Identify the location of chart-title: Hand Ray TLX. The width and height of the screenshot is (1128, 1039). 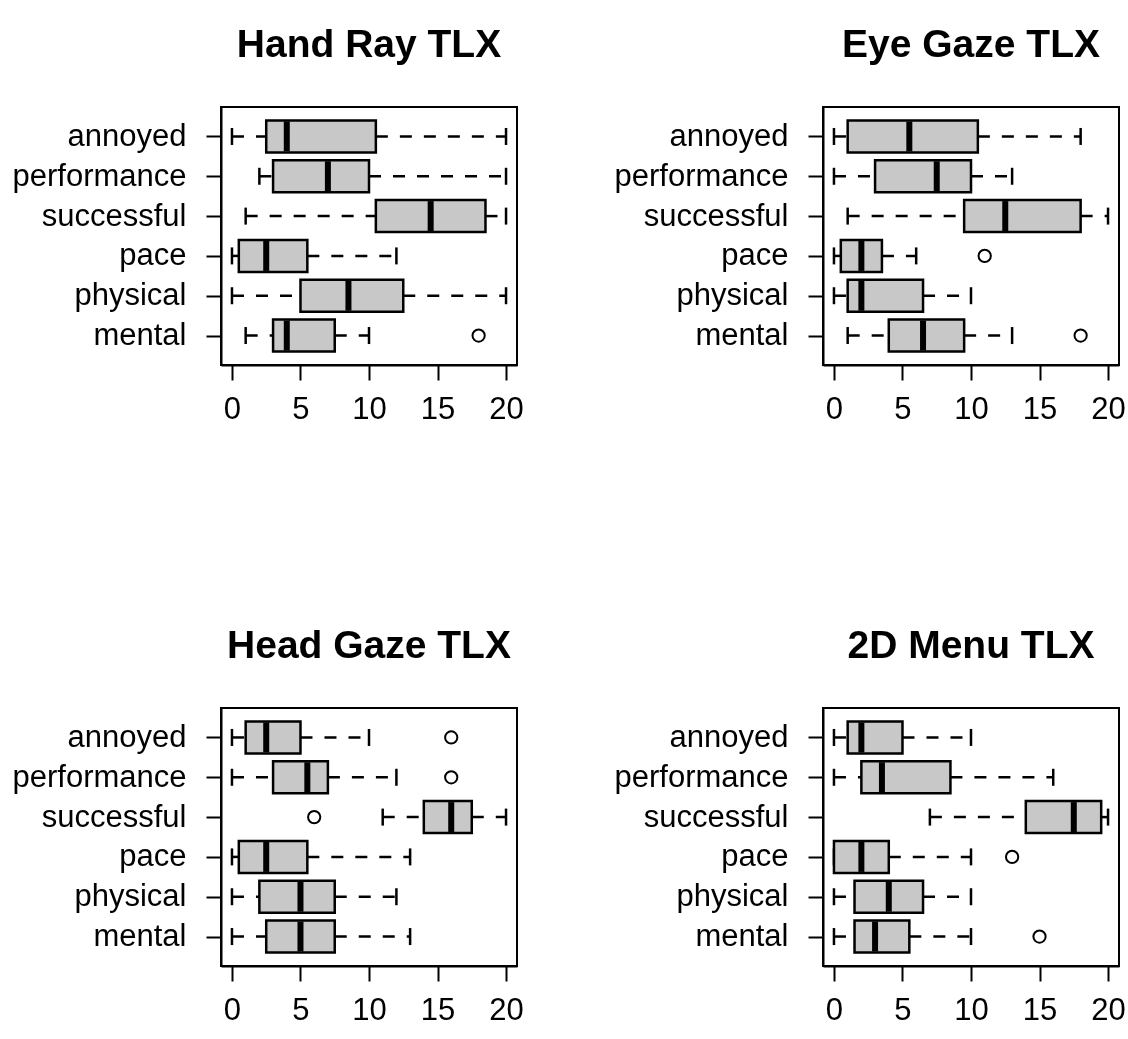
(369, 43).